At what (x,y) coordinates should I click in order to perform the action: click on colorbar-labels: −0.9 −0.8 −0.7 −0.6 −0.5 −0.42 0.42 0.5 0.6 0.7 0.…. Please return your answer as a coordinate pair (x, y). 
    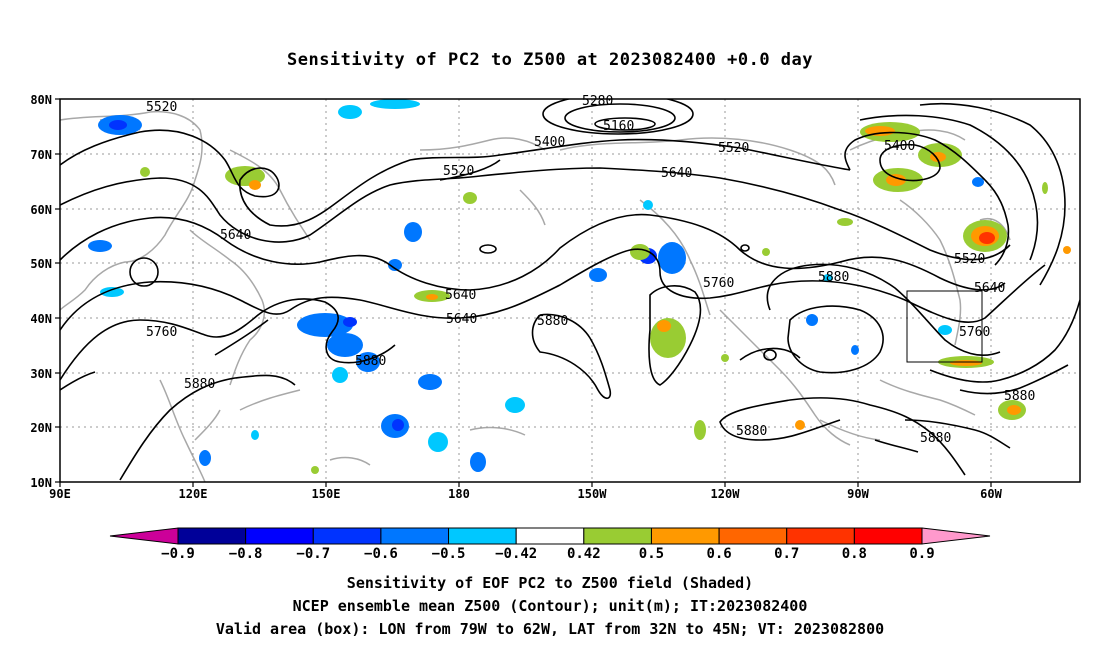
    Looking at the image, I should click on (548, 554).